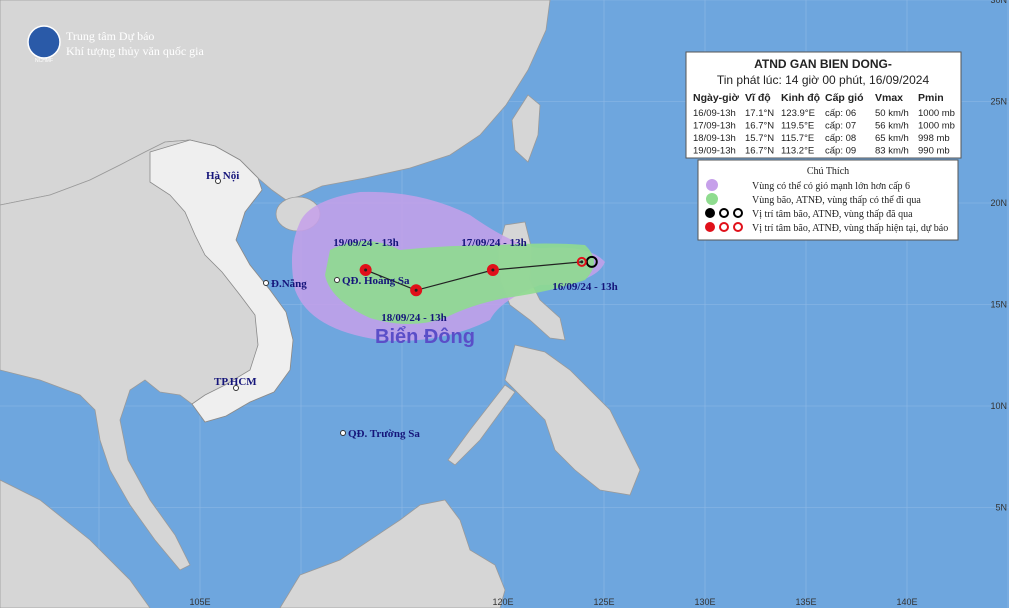 This screenshot has width=1009, height=608. I want to click on table-cell: 19/09-13h, so click(714, 151).